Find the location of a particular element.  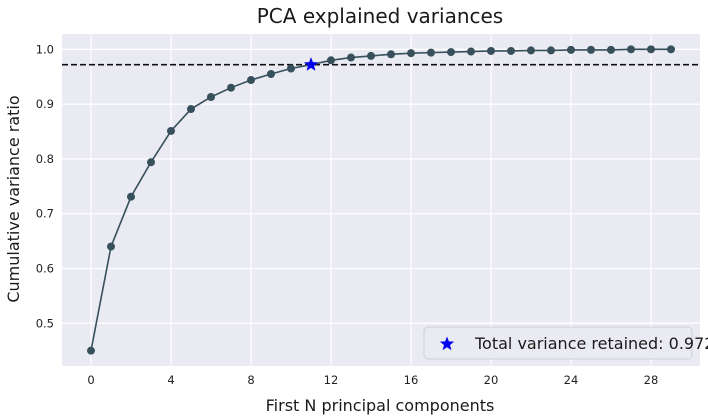

x-tick-label: 24 is located at coordinates (571, 380).